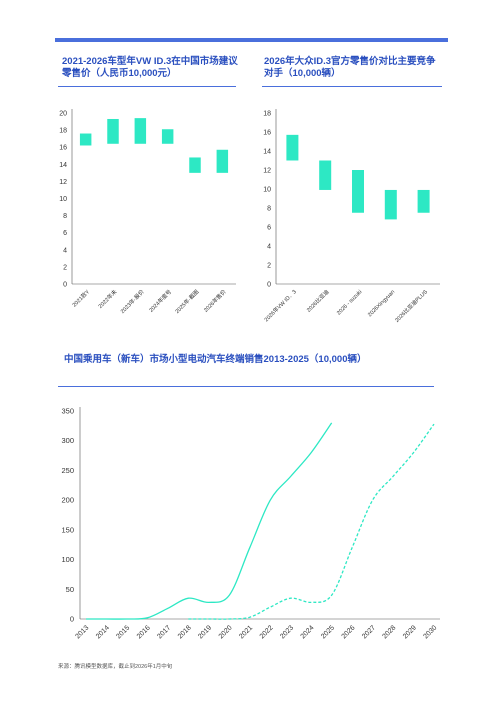 The image size is (504, 708). I want to click on chart2-x-tick-label: 2026 ‑ suzuki, so click(349, 302).